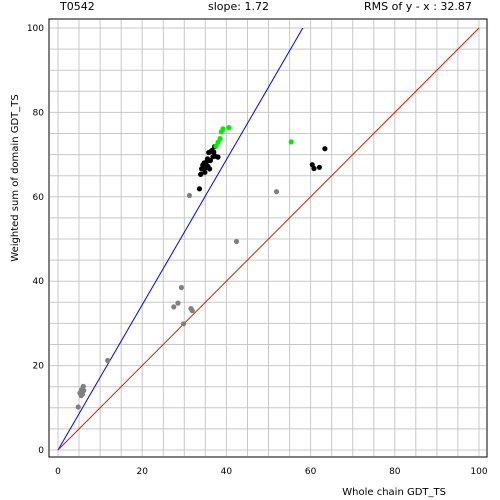  Describe the element at coordinates (418, 6) in the screenshot. I see `rms-label: RMS of y - x : 32.87` at that location.